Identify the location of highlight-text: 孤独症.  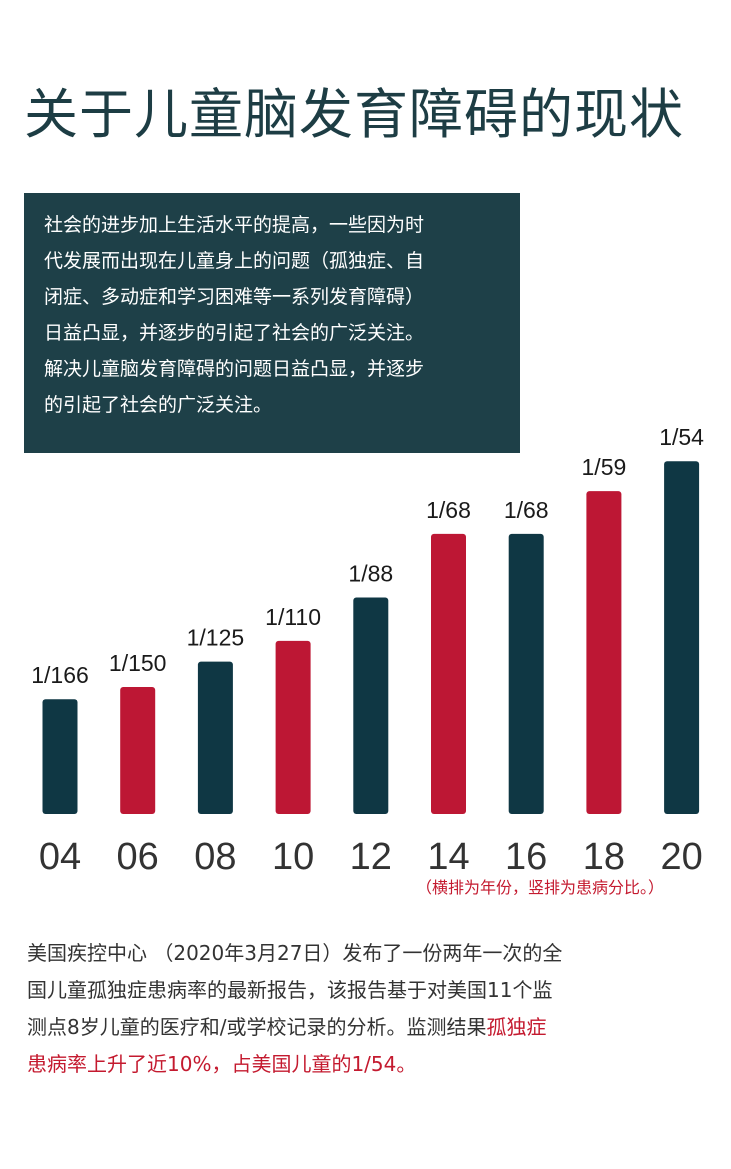
(516, 1027).